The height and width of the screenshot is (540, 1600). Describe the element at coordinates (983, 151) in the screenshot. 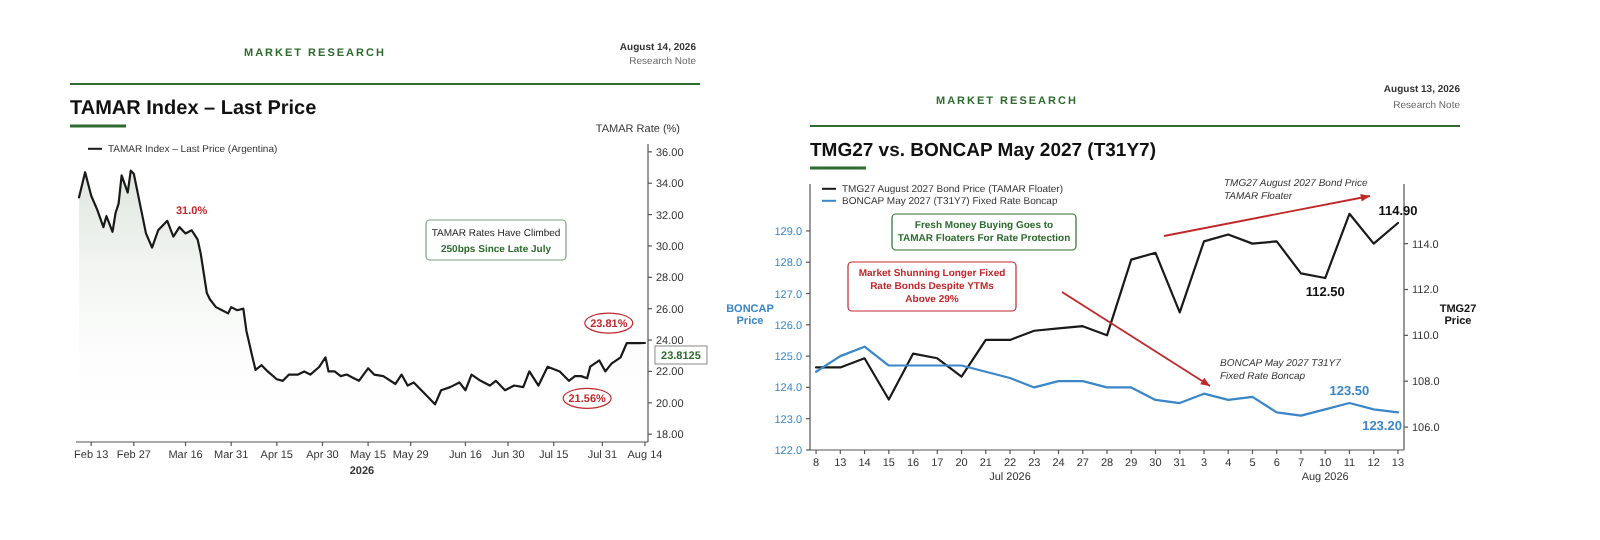

I see `chart-title: TMG27 vs. BONCAP May 2027 (T31Y7)` at that location.